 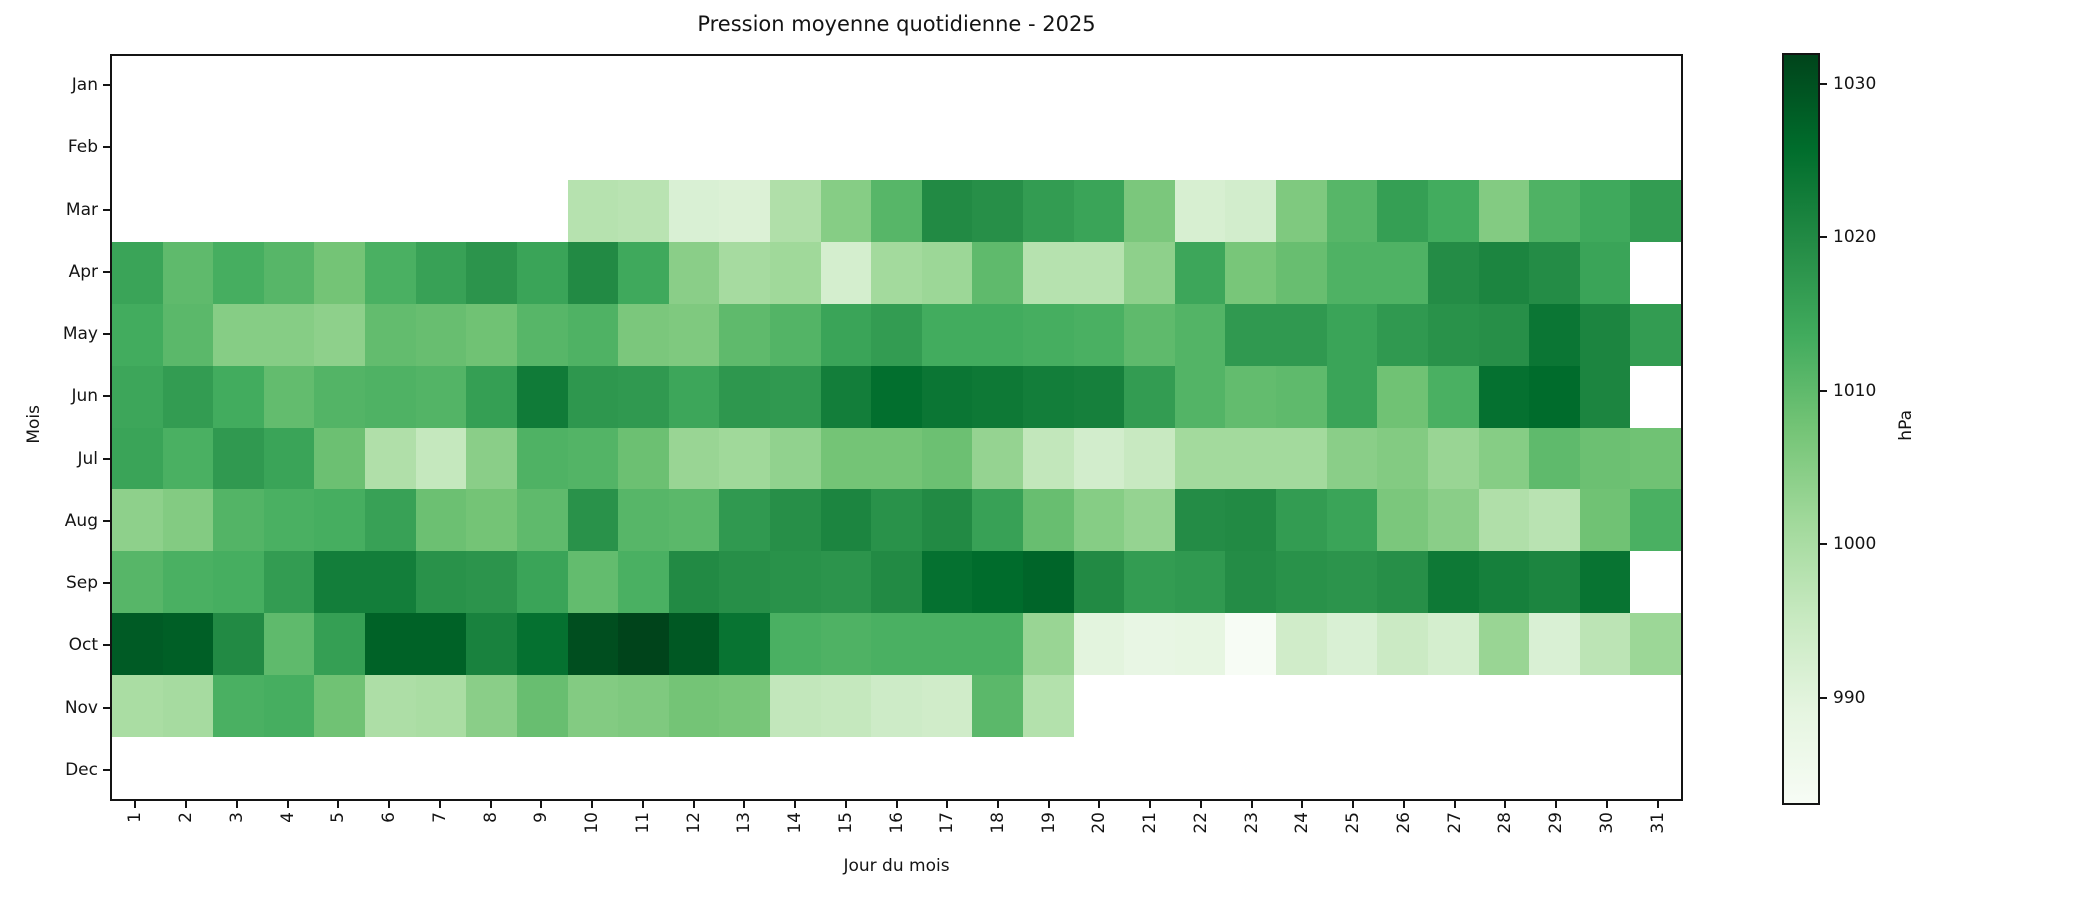 What do you see at coordinates (83, 271) in the screenshot?
I see `y-tick-label: Apr` at bounding box center [83, 271].